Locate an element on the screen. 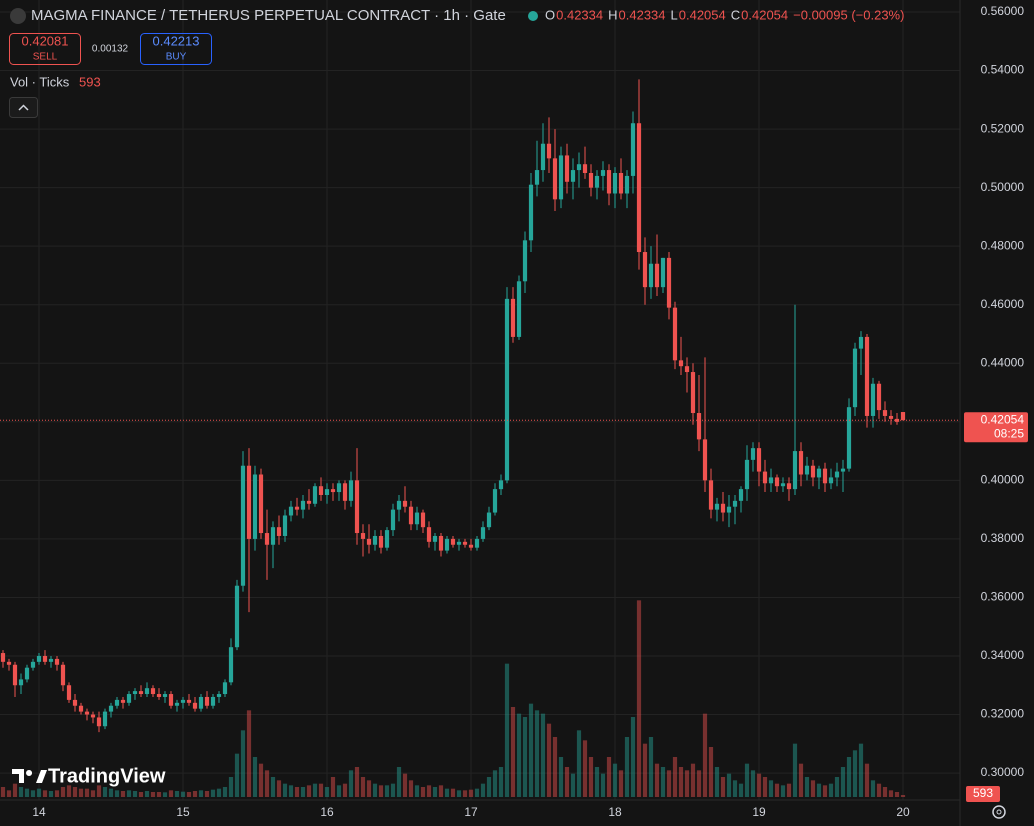  settings-icon-center is located at coordinates (999, 812).